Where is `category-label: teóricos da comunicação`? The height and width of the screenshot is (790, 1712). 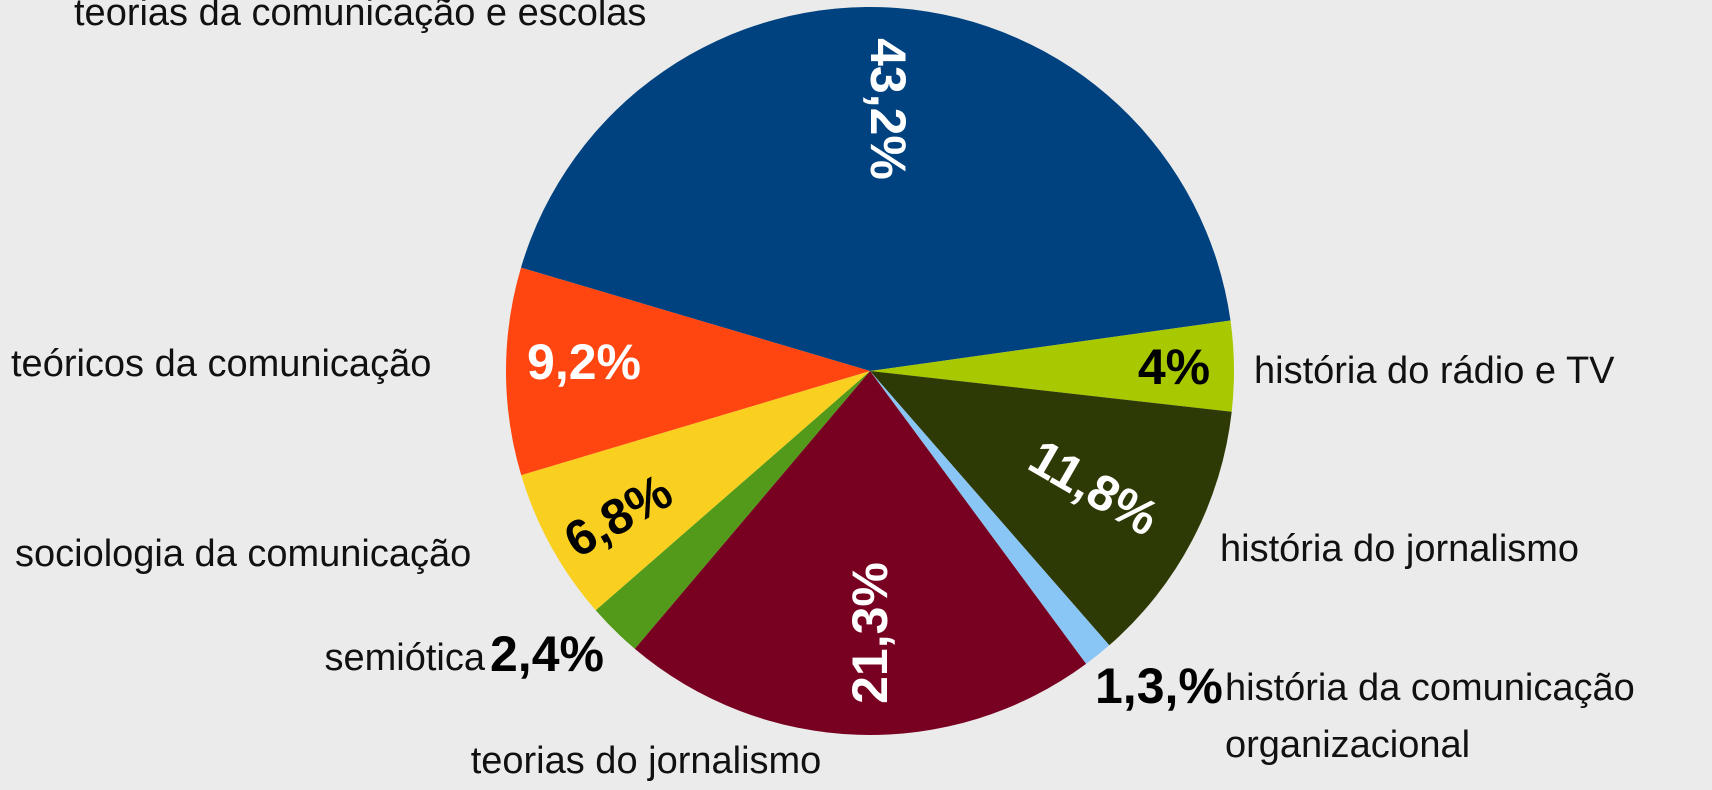
category-label: teóricos da comunicação is located at coordinates (221, 363).